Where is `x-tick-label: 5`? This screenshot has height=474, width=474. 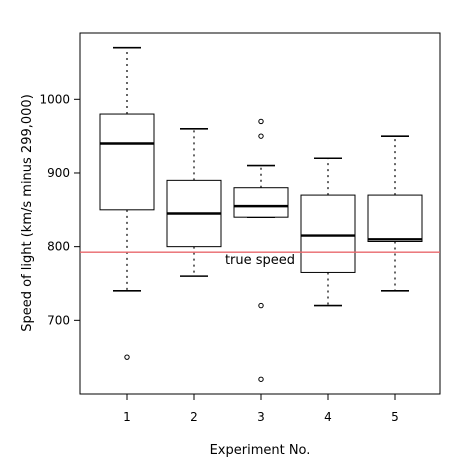 x-tick-label: 5 is located at coordinates (395, 417).